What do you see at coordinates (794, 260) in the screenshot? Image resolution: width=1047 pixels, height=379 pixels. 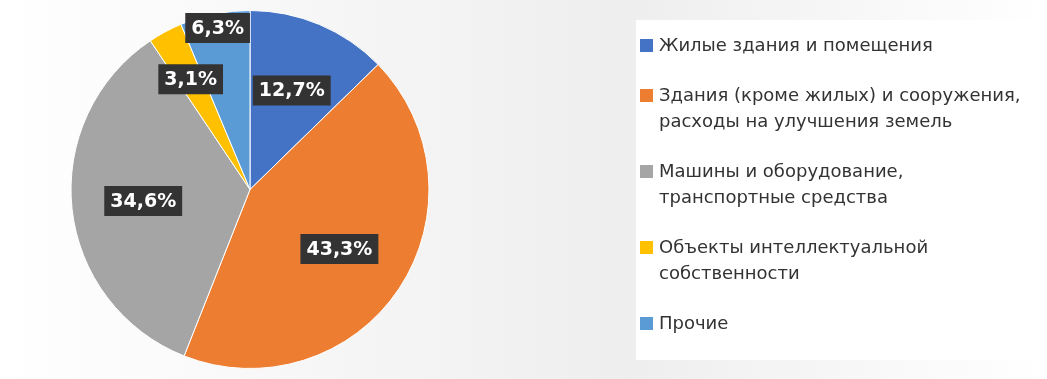 I see `legend-label: Объекты интеллектуальной собственности` at bounding box center [794, 260].